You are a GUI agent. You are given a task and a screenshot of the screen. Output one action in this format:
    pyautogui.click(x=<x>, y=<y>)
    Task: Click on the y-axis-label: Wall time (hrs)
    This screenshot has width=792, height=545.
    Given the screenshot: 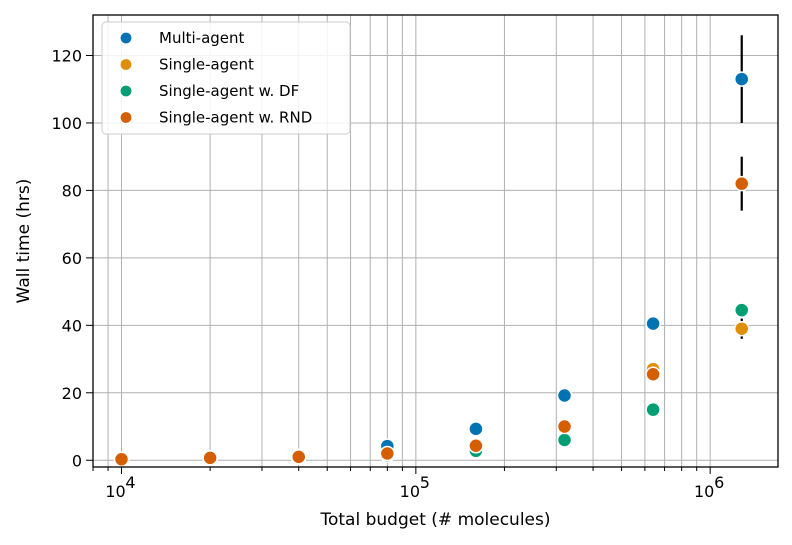 What is the action you would take?
    pyautogui.click(x=24, y=241)
    